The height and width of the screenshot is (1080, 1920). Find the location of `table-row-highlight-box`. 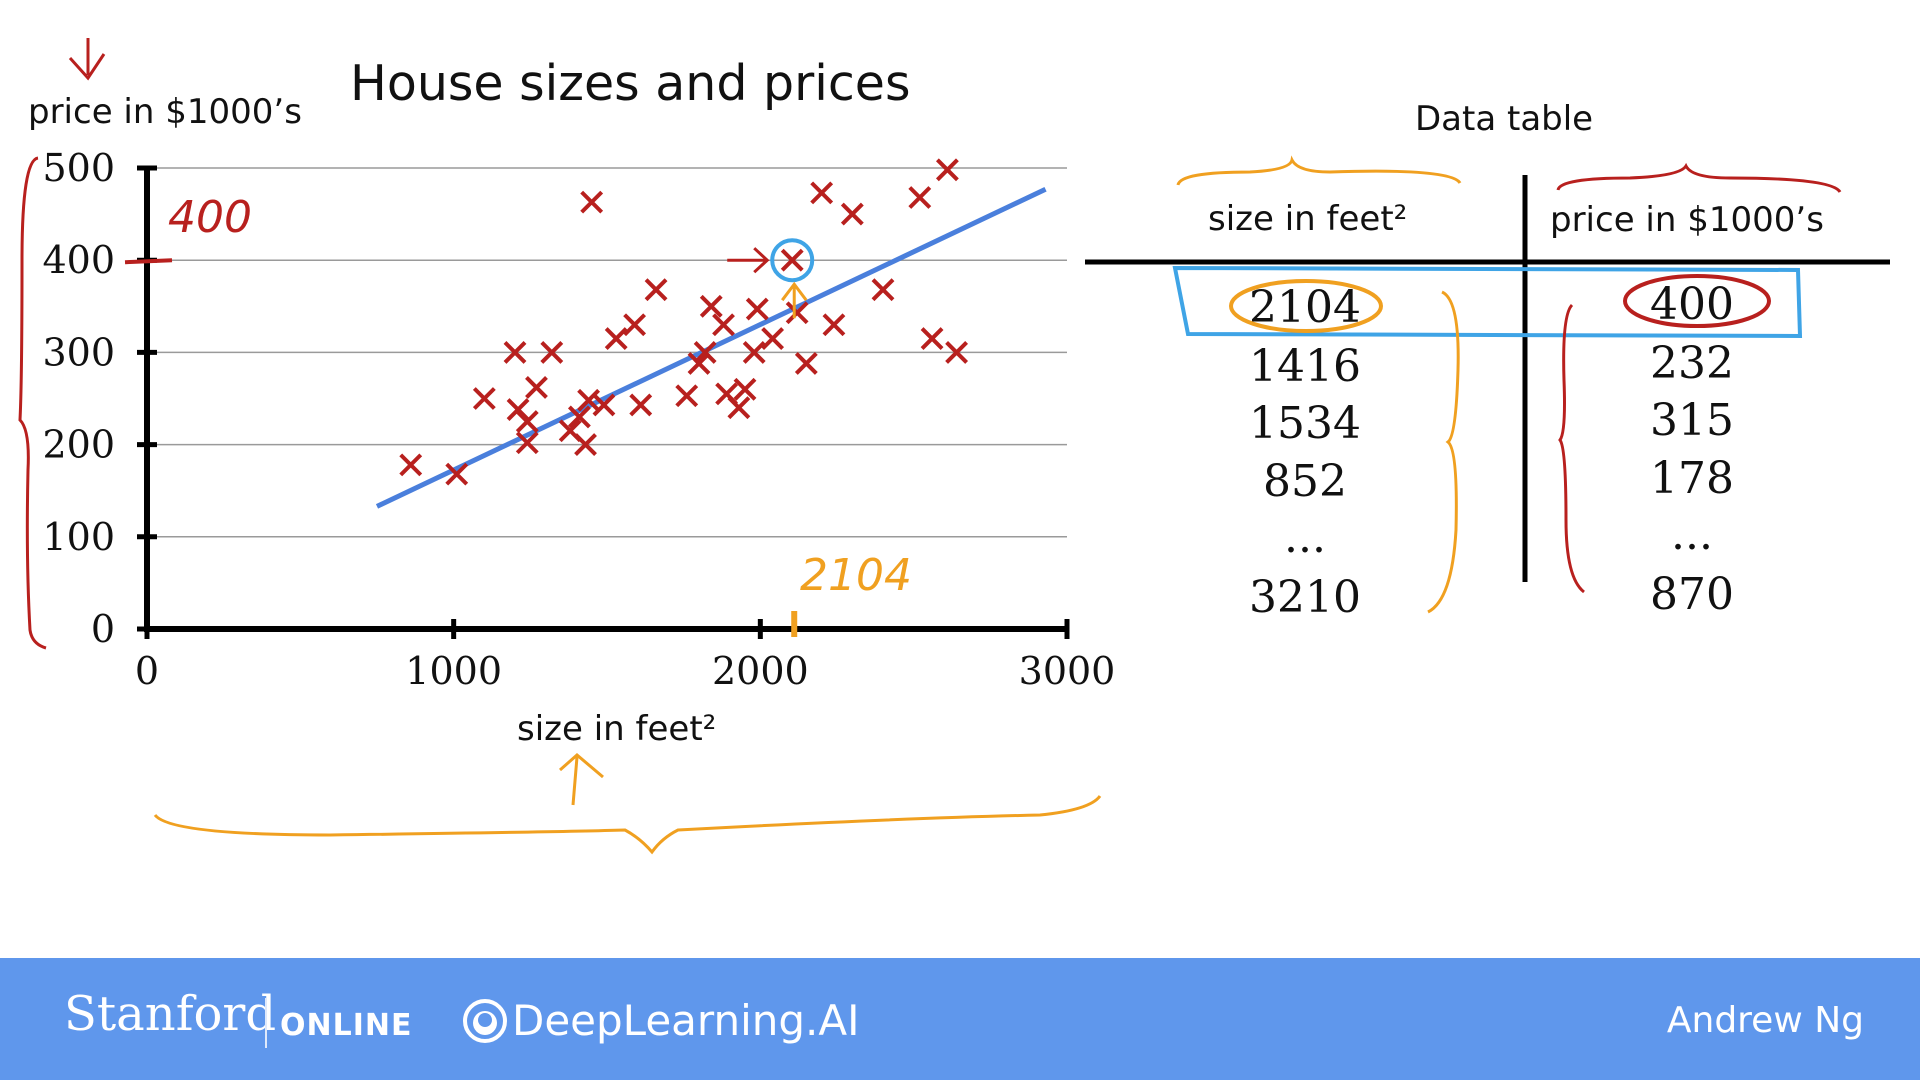

table-row-highlight-box is located at coordinates (1487, 302).